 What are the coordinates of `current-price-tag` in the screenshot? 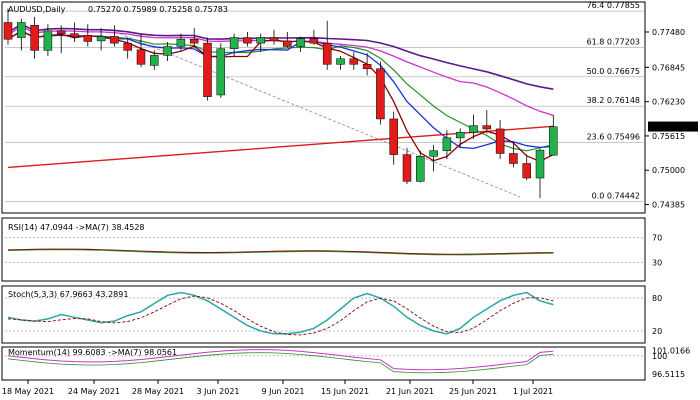 It's located at (673, 126).